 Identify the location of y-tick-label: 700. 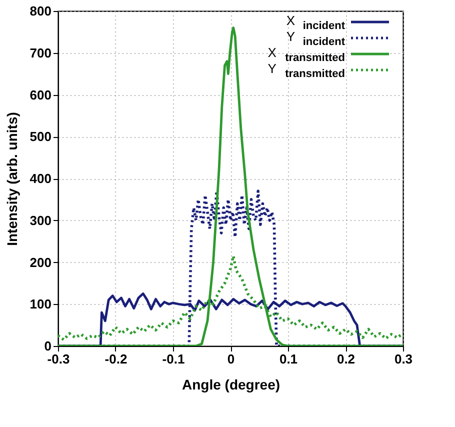
(41, 52).